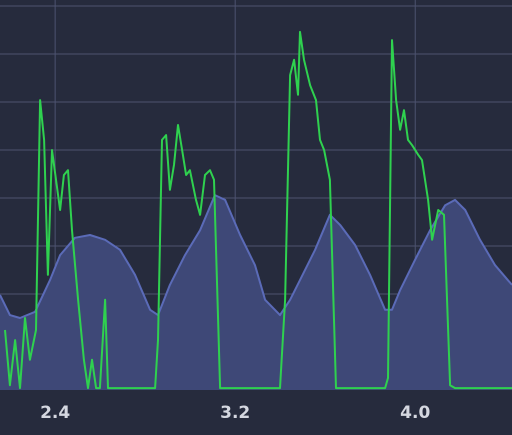 This screenshot has height=435, width=512. What do you see at coordinates (415, 413) in the screenshot?
I see `x-tick-label: 4.0` at bounding box center [415, 413].